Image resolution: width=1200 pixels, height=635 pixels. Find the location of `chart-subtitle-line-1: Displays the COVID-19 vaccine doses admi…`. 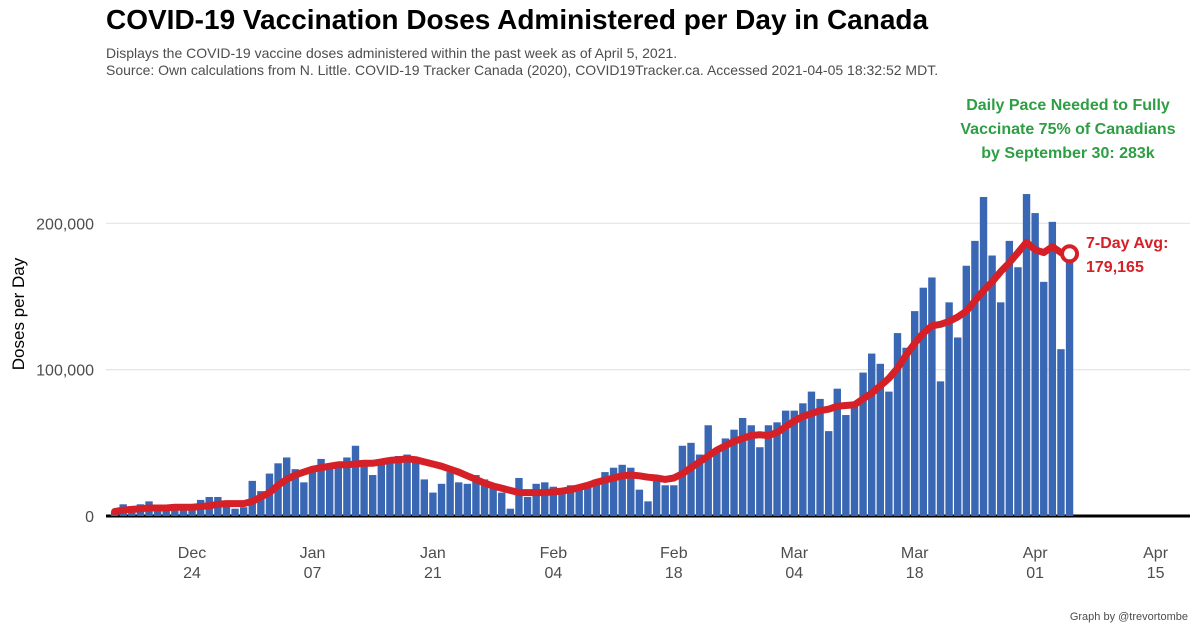

chart-subtitle-line-1: Displays the COVID-19 vaccine doses admi… is located at coordinates (392, 53).